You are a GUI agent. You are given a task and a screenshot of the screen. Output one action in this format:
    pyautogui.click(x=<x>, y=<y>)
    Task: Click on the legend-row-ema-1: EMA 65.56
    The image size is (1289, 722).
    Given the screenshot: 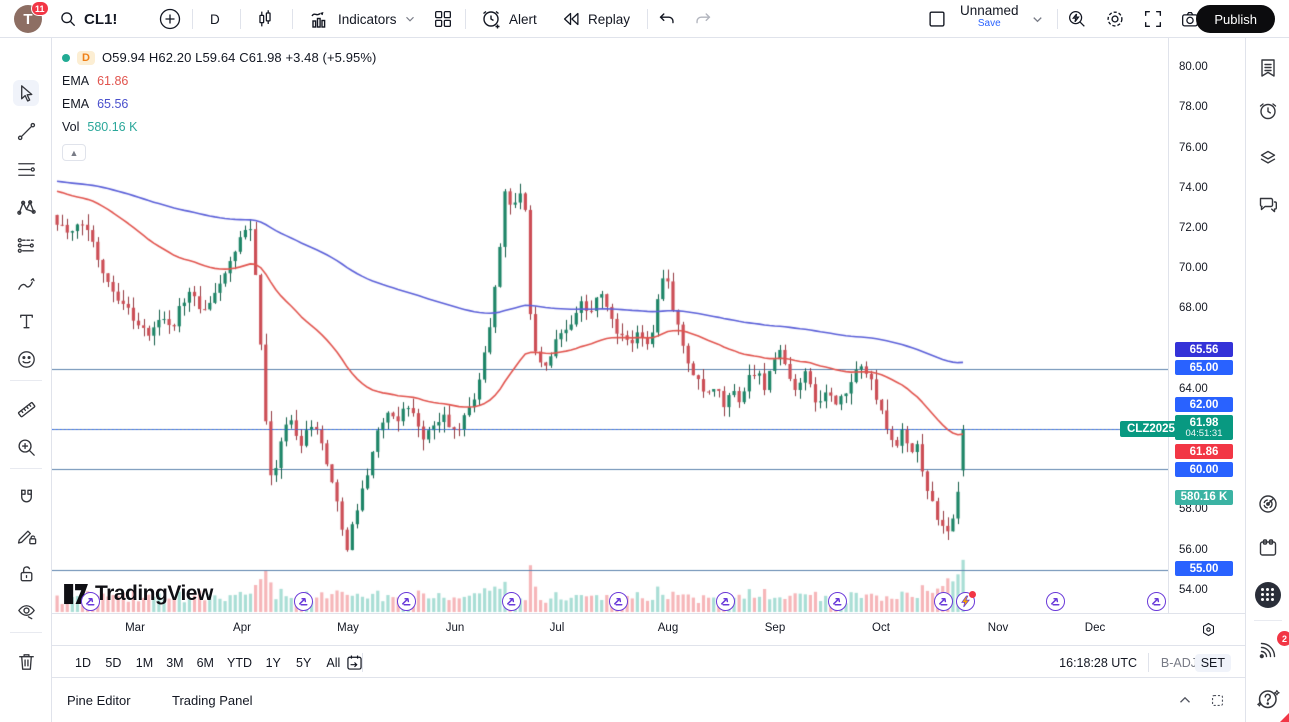 What is the action you would take?
    pyautogui.click(x=219, y=104)
    